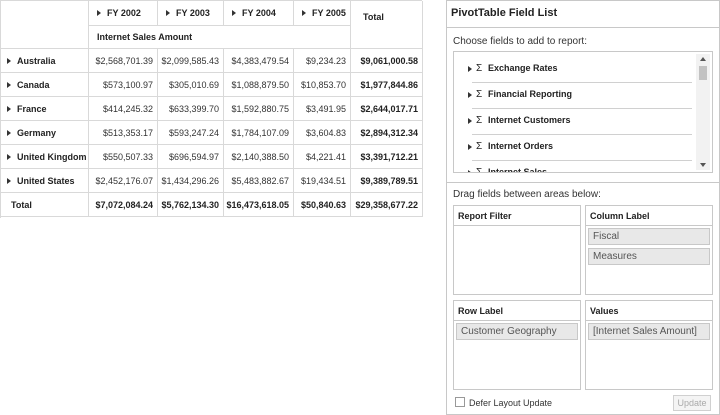 This screenshot has width=720, height=415. What do you see at coordinates (32, 108) in the screenshot?
I see `row-header-text: France` at bounding box center [32, 108].